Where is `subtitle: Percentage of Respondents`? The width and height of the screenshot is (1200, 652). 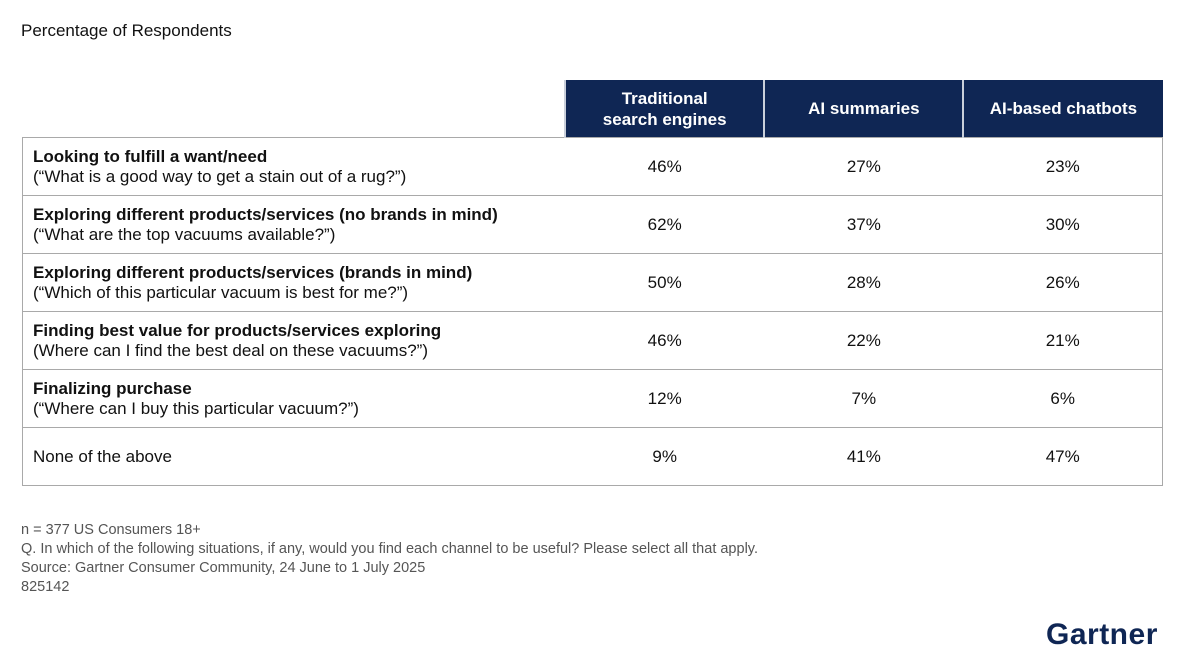 subtitle: Percentage of Respondents is located at coordinates (126, 30).